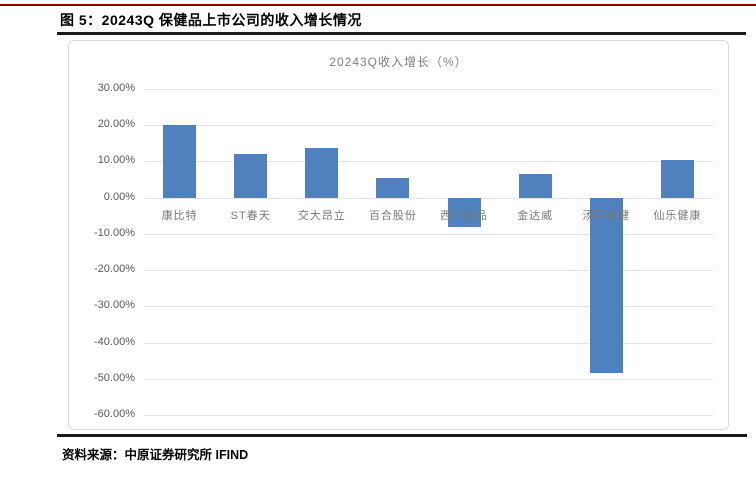 The width and height of the screenshot is (756, 478). I want to click on x-axis-label: 交大昂立, so click(321, 216).